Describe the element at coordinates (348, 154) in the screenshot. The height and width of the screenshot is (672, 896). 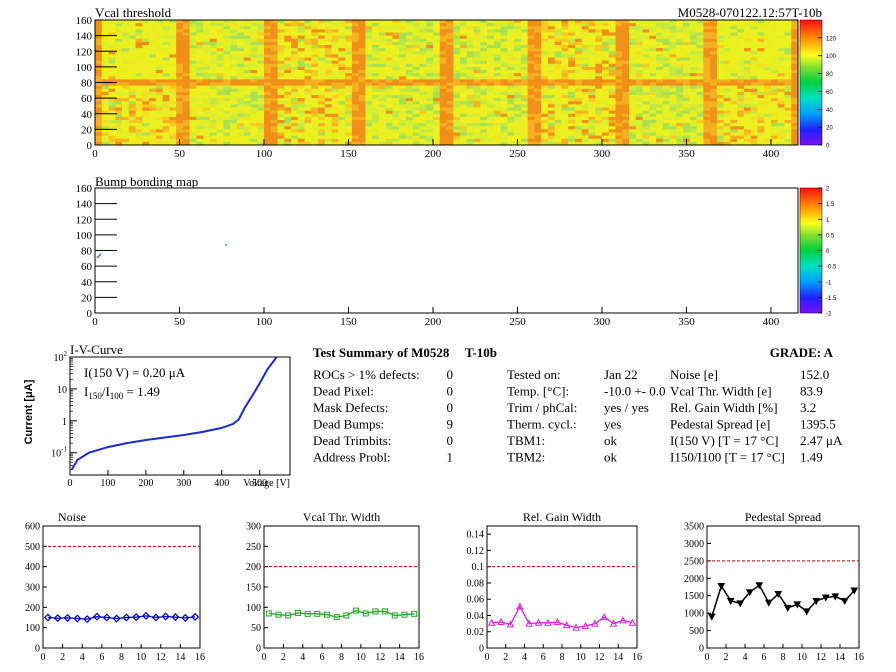
I see `vcal-map-x-tick-label: 150` at that location.